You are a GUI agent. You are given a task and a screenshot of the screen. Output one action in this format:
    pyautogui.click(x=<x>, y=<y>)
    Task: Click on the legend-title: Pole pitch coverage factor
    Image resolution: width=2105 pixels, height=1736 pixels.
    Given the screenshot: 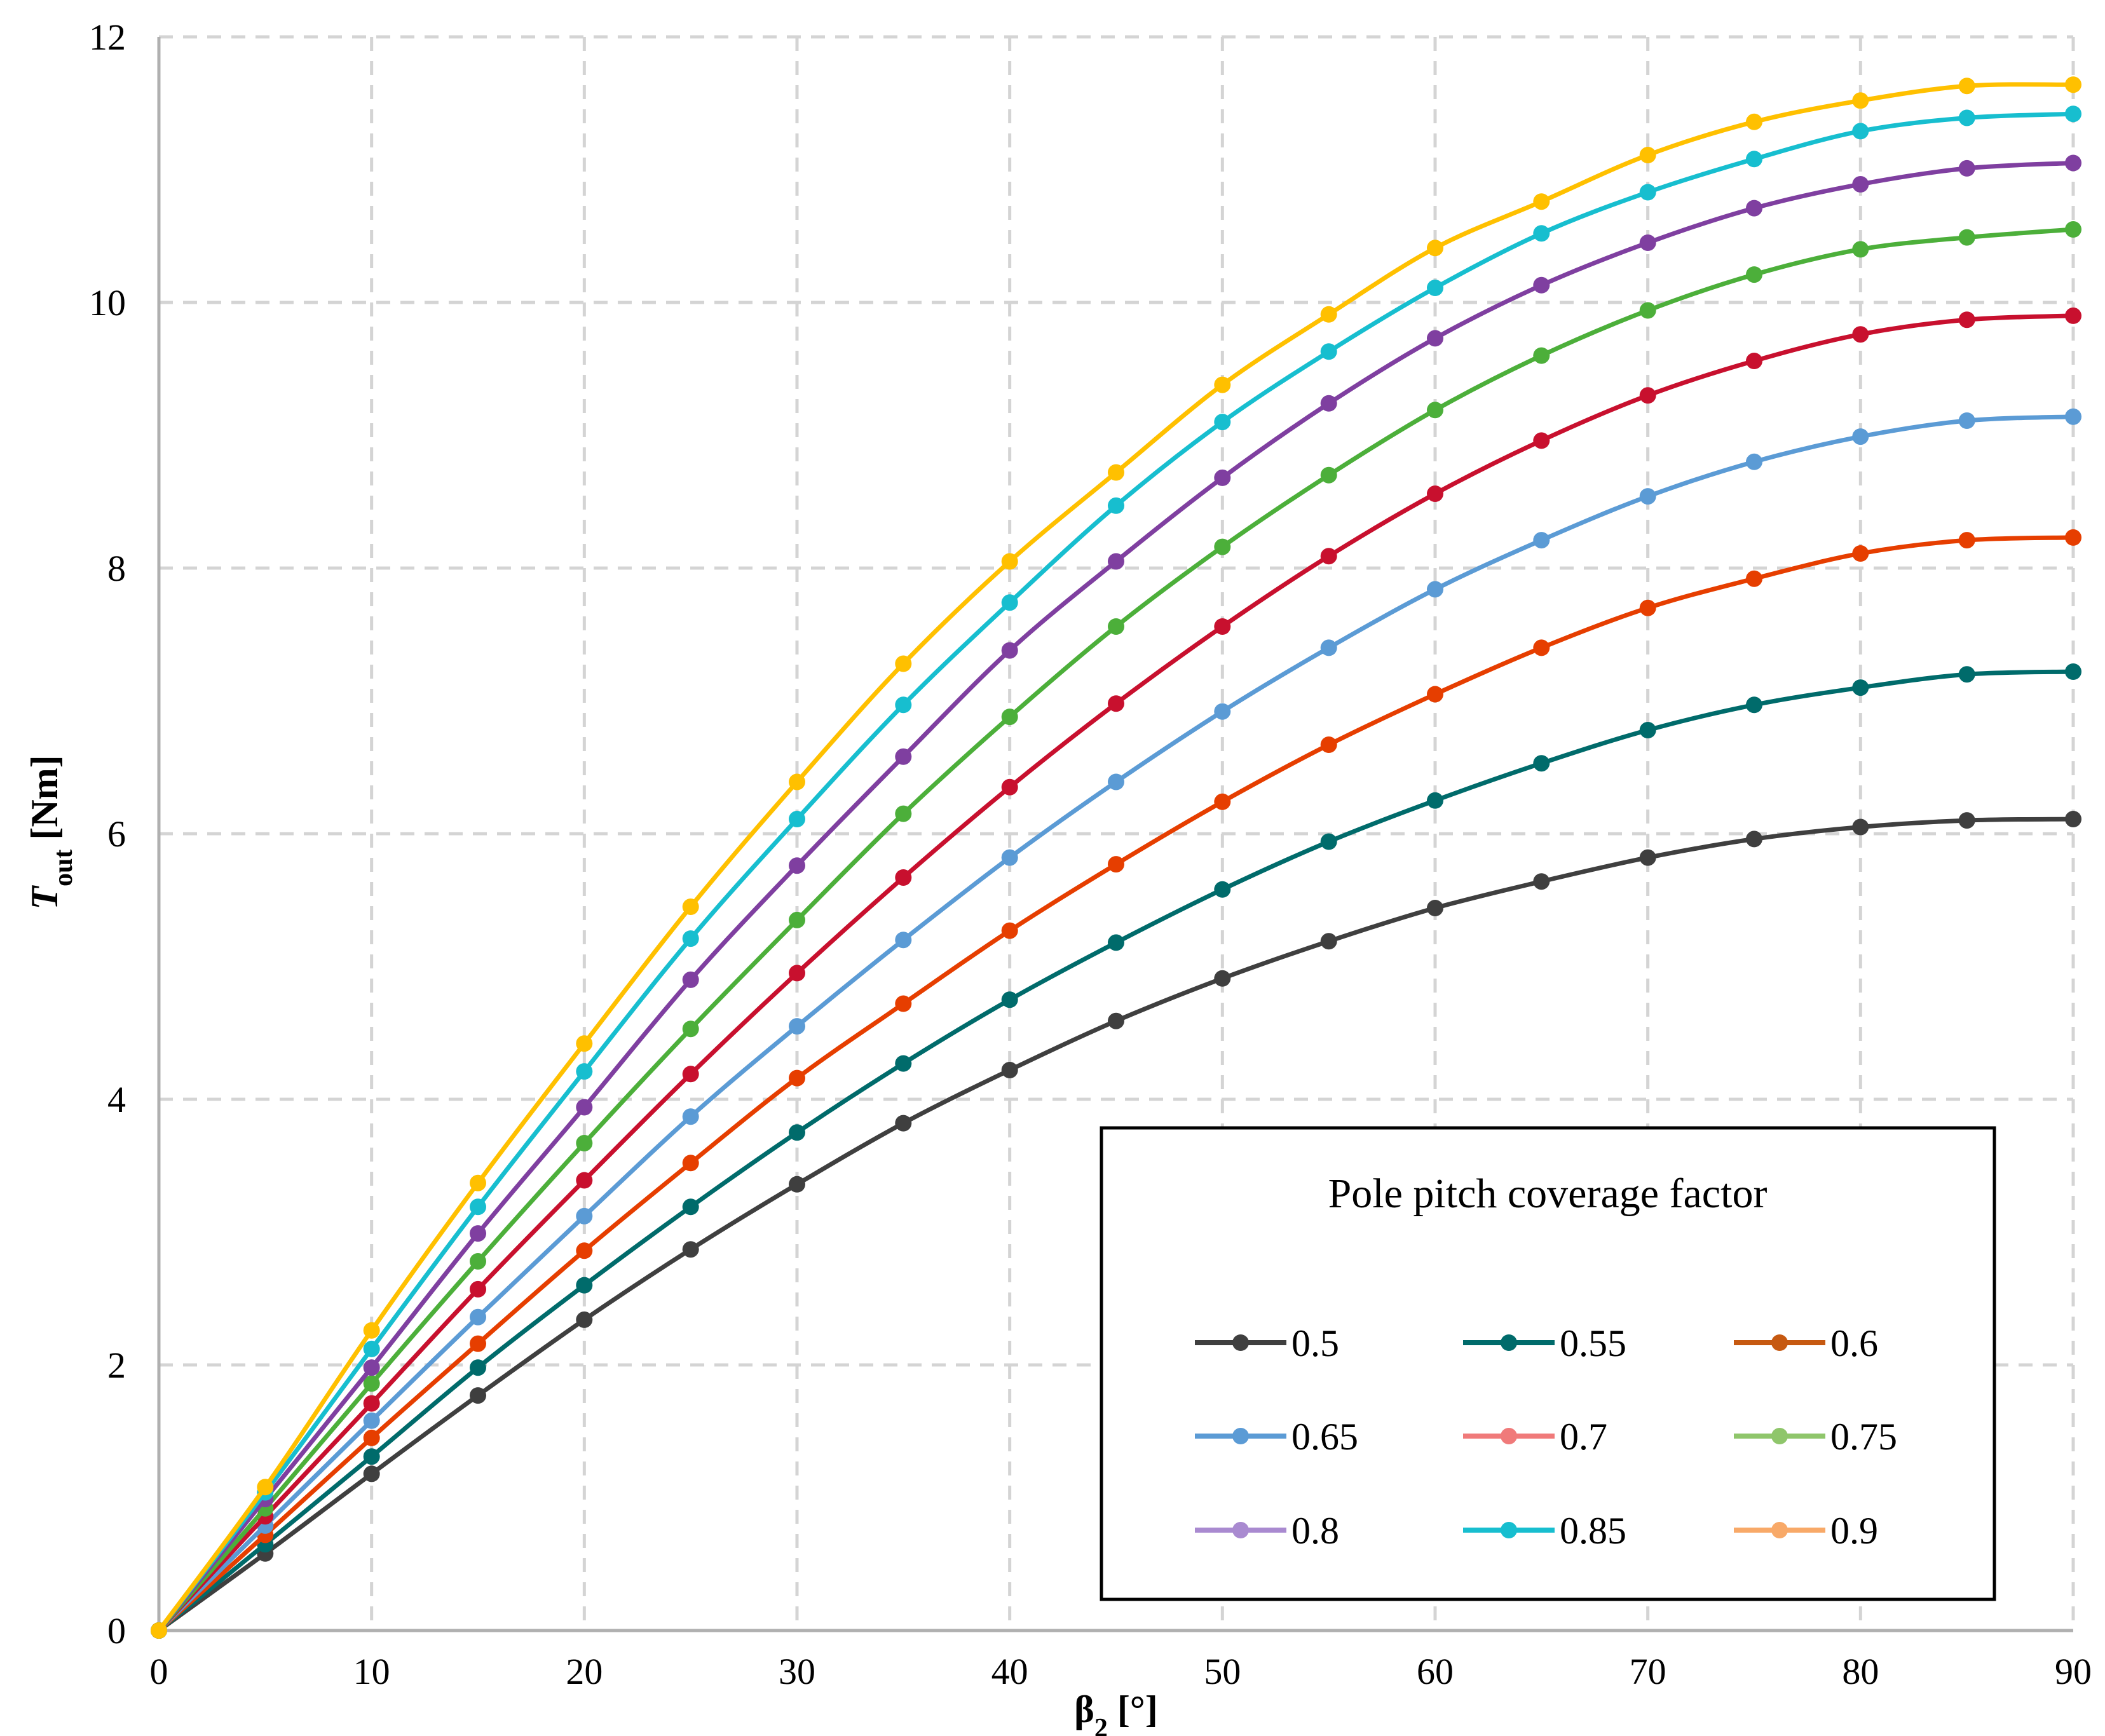 What is the action you would take?
    pyautogui.click(x=1548, y=1193)
    